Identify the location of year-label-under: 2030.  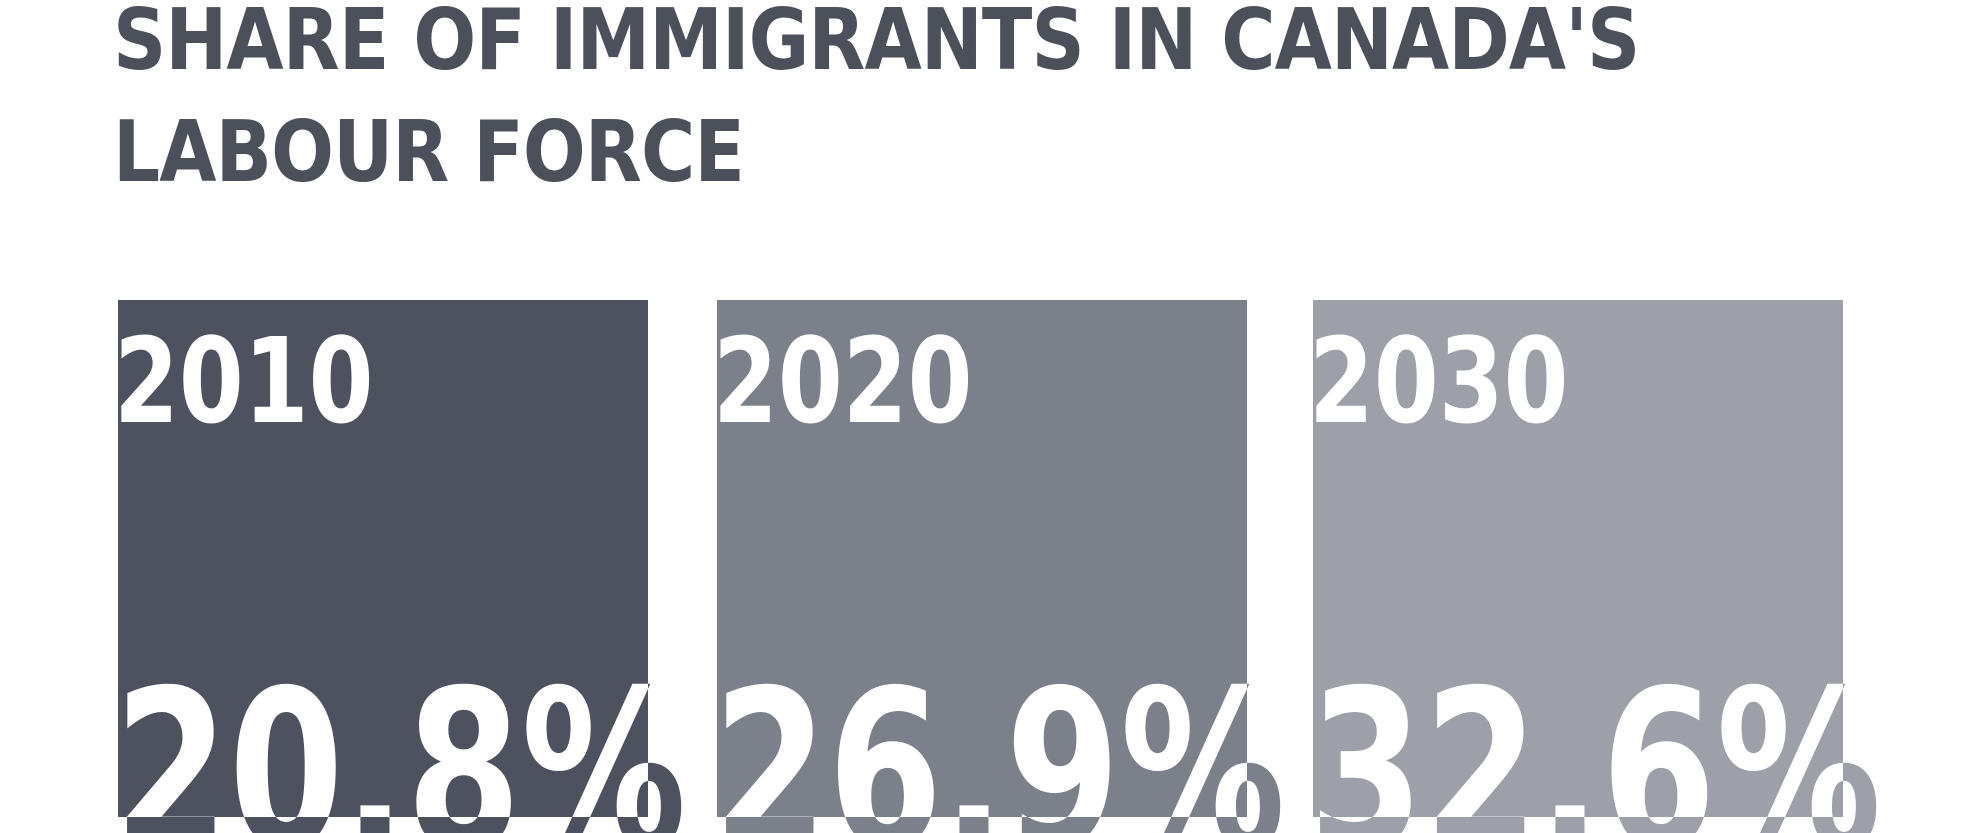
(1439, 381).